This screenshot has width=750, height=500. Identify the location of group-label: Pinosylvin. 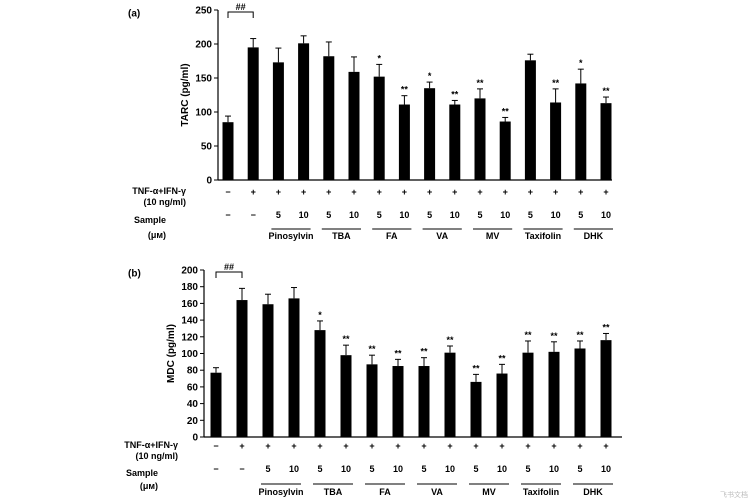
(290, 236).